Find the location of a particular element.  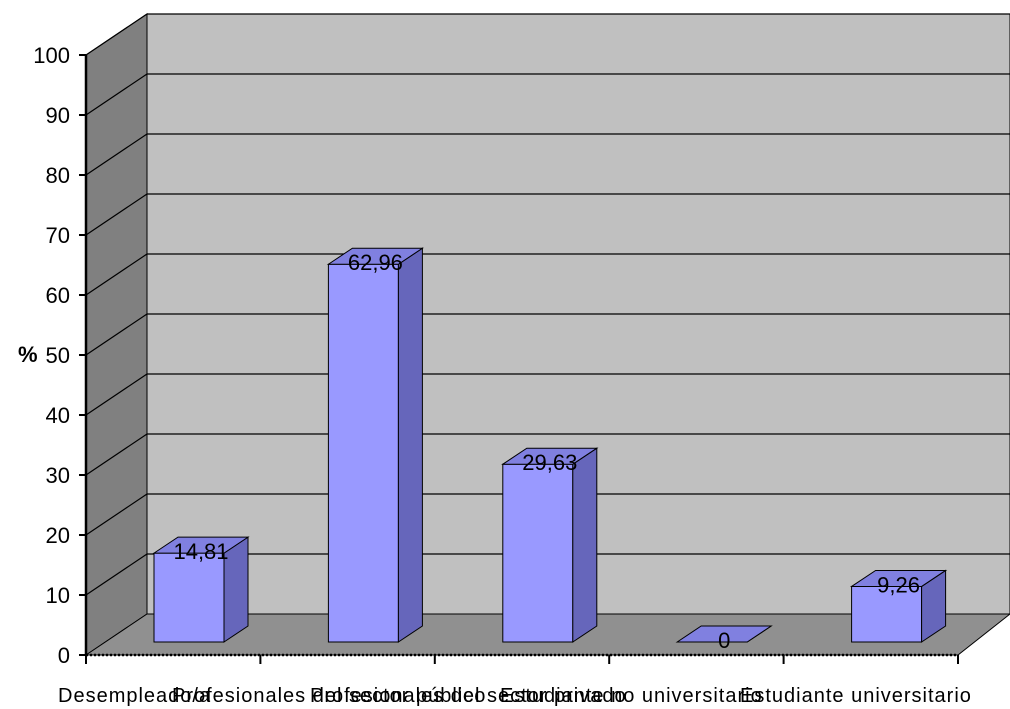

data-label: 62,96 is located at coordinates (375, 262).